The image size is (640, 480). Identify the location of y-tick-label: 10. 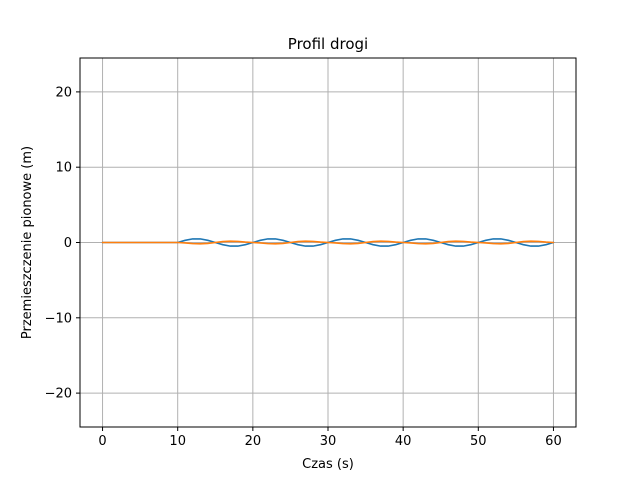
(63, 168).